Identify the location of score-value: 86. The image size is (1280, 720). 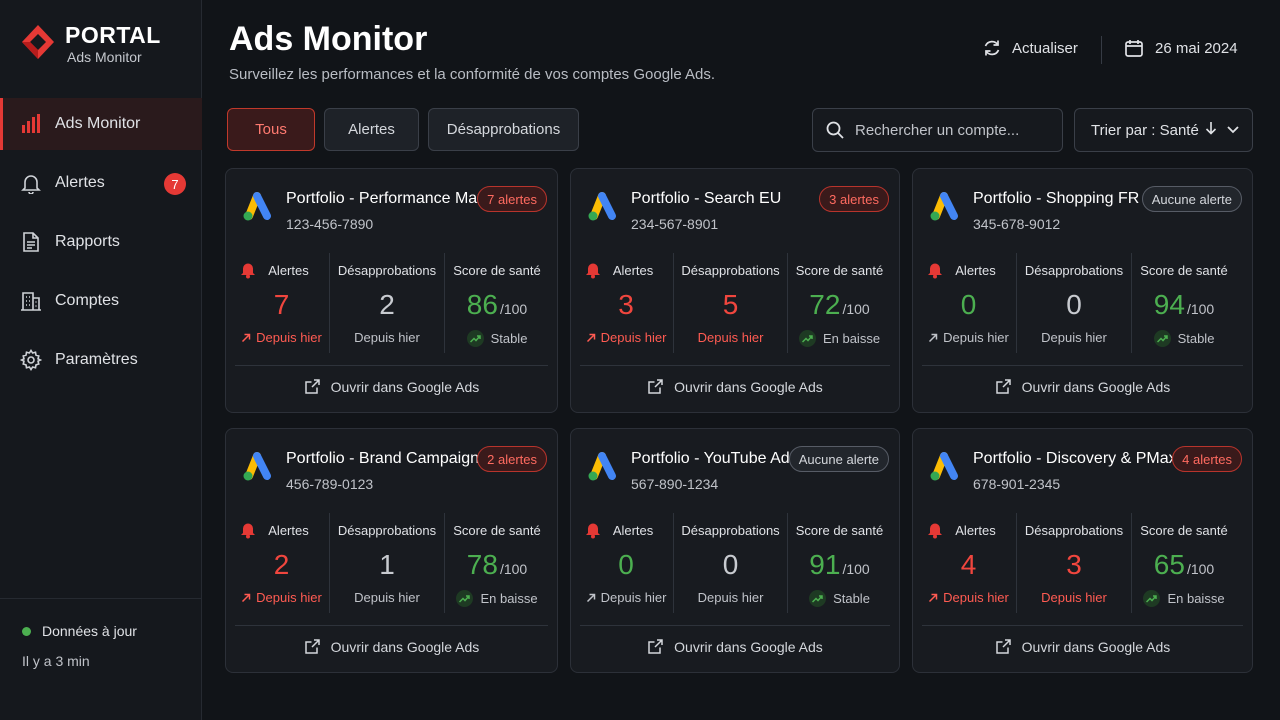
(482, 304).